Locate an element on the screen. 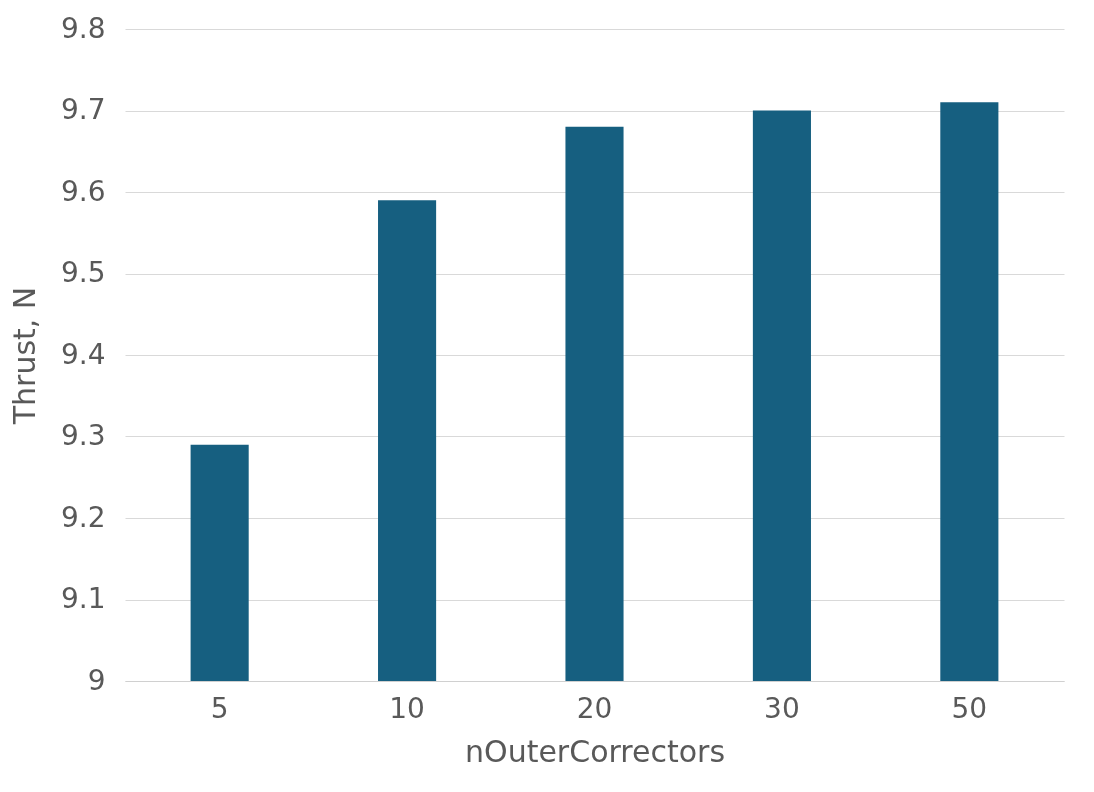  x-tick-label: 5 is located at coordinates (219, 708).